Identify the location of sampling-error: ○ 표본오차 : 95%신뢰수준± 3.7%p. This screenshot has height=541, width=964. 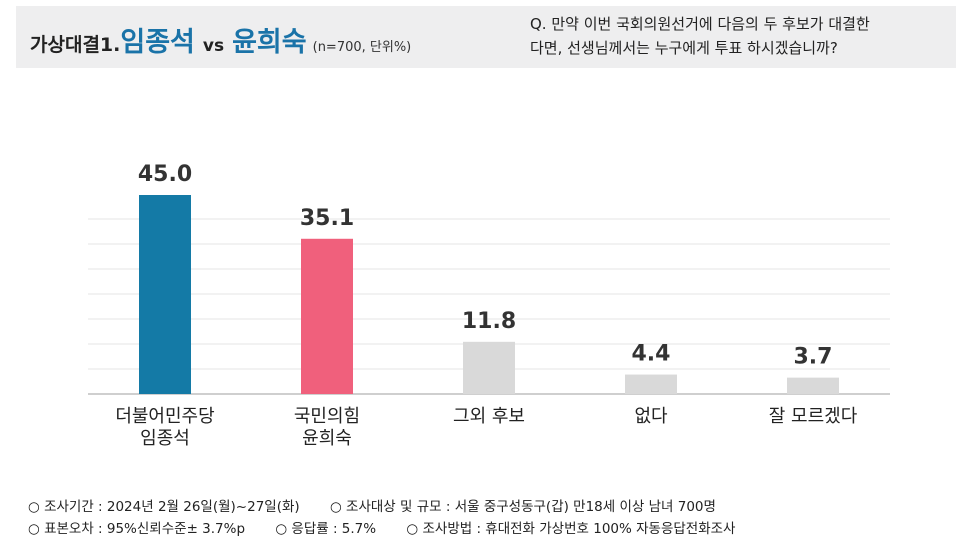
(137, 529).